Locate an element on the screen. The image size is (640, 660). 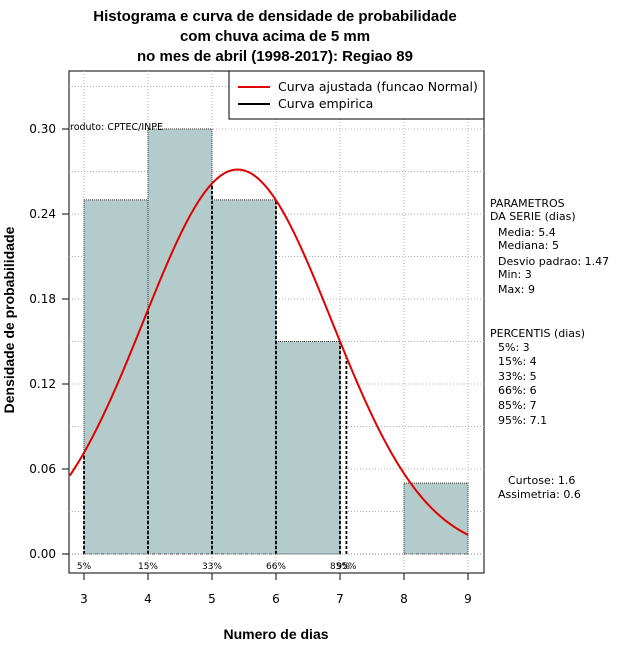
percentil-15: 15%: 4 is located at coordinates (517, 361).